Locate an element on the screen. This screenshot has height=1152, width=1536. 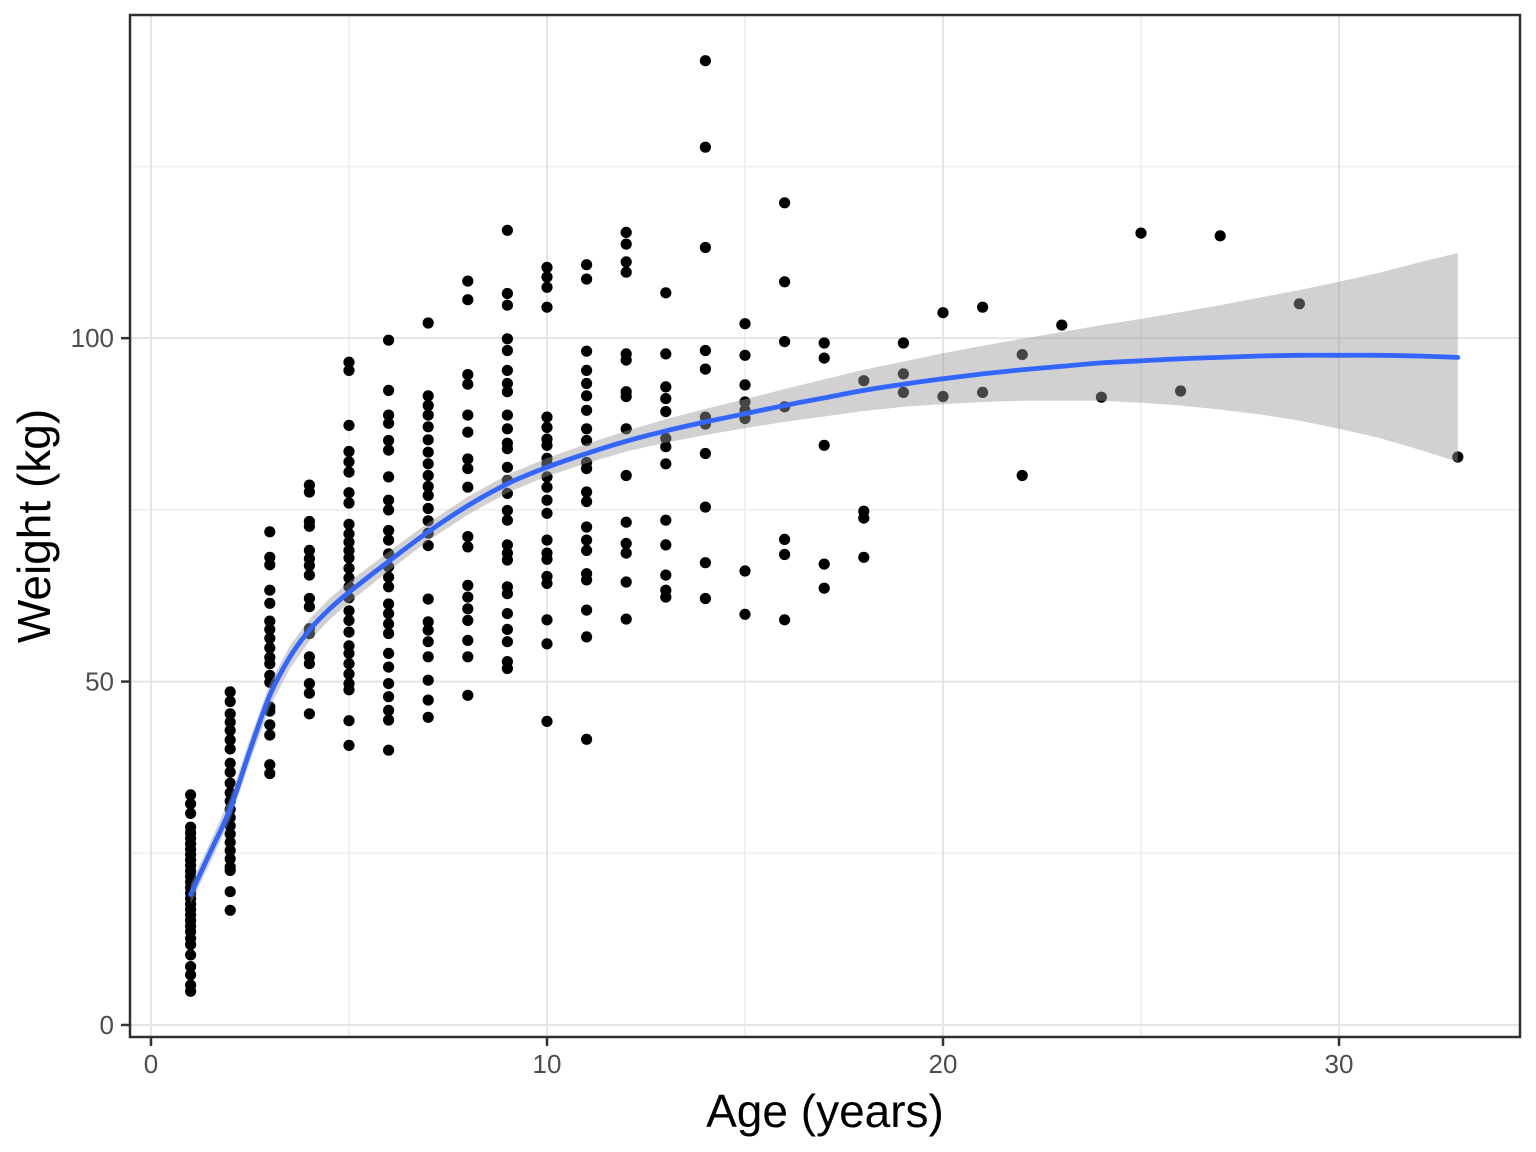
y-tick-label: 0 is located at coordinates (107, 1025).